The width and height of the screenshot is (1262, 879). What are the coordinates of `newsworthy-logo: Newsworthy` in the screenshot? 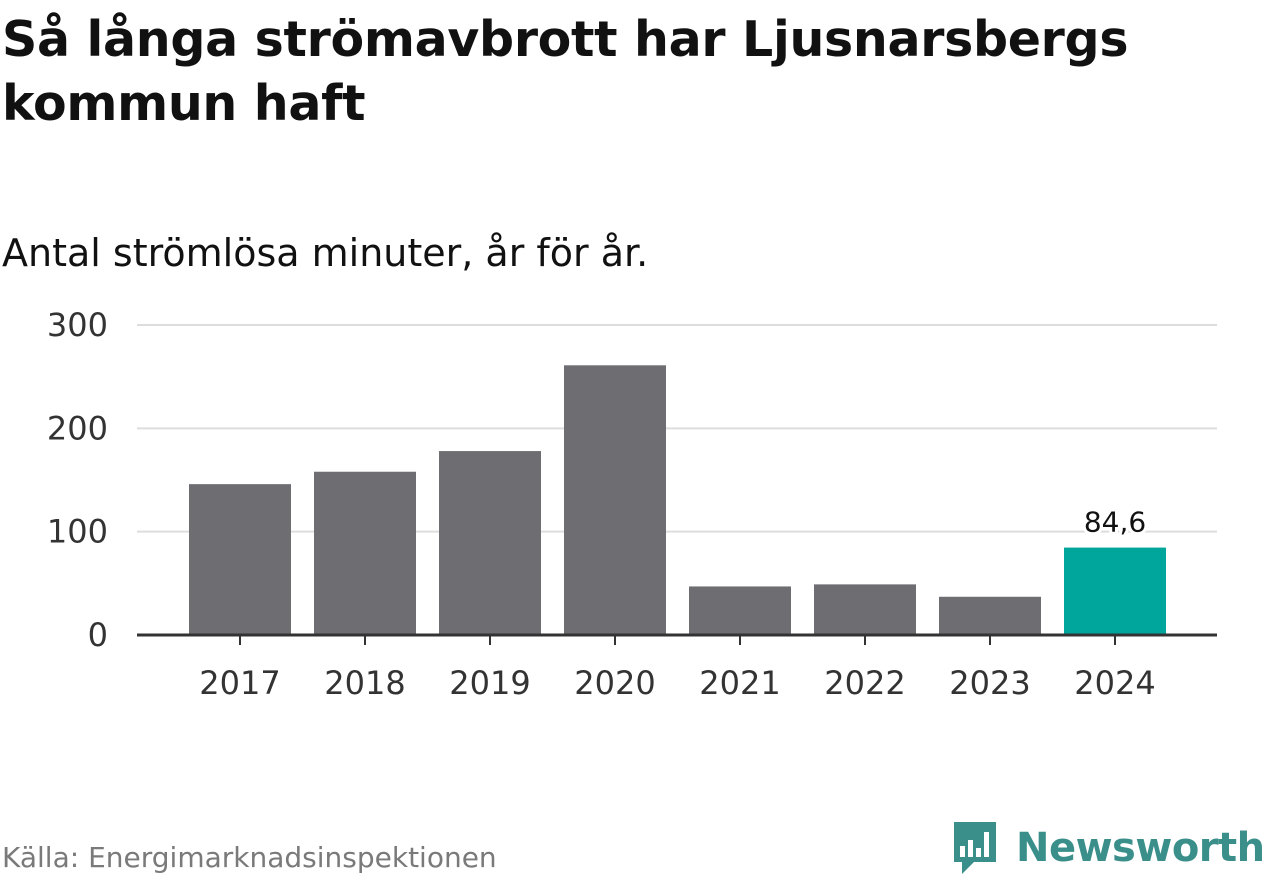 It's located at (1106, 848).